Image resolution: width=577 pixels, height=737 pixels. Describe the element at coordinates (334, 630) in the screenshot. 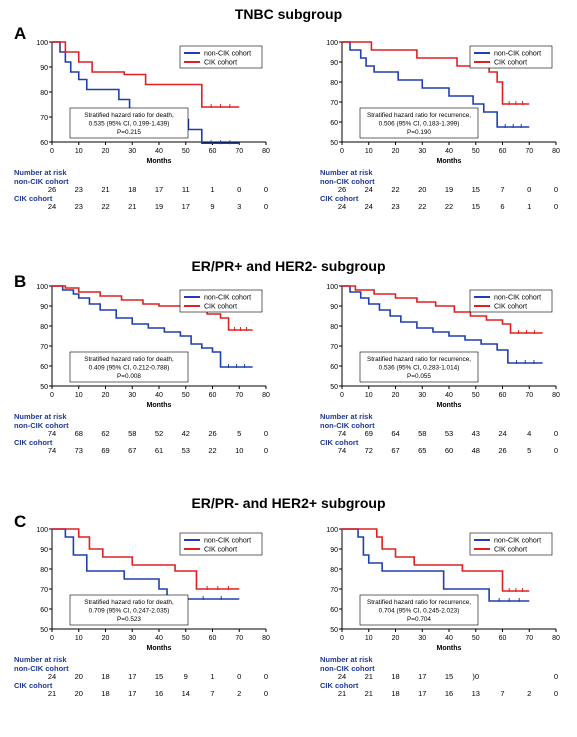

I see `y-tick-label: 50` at that location.